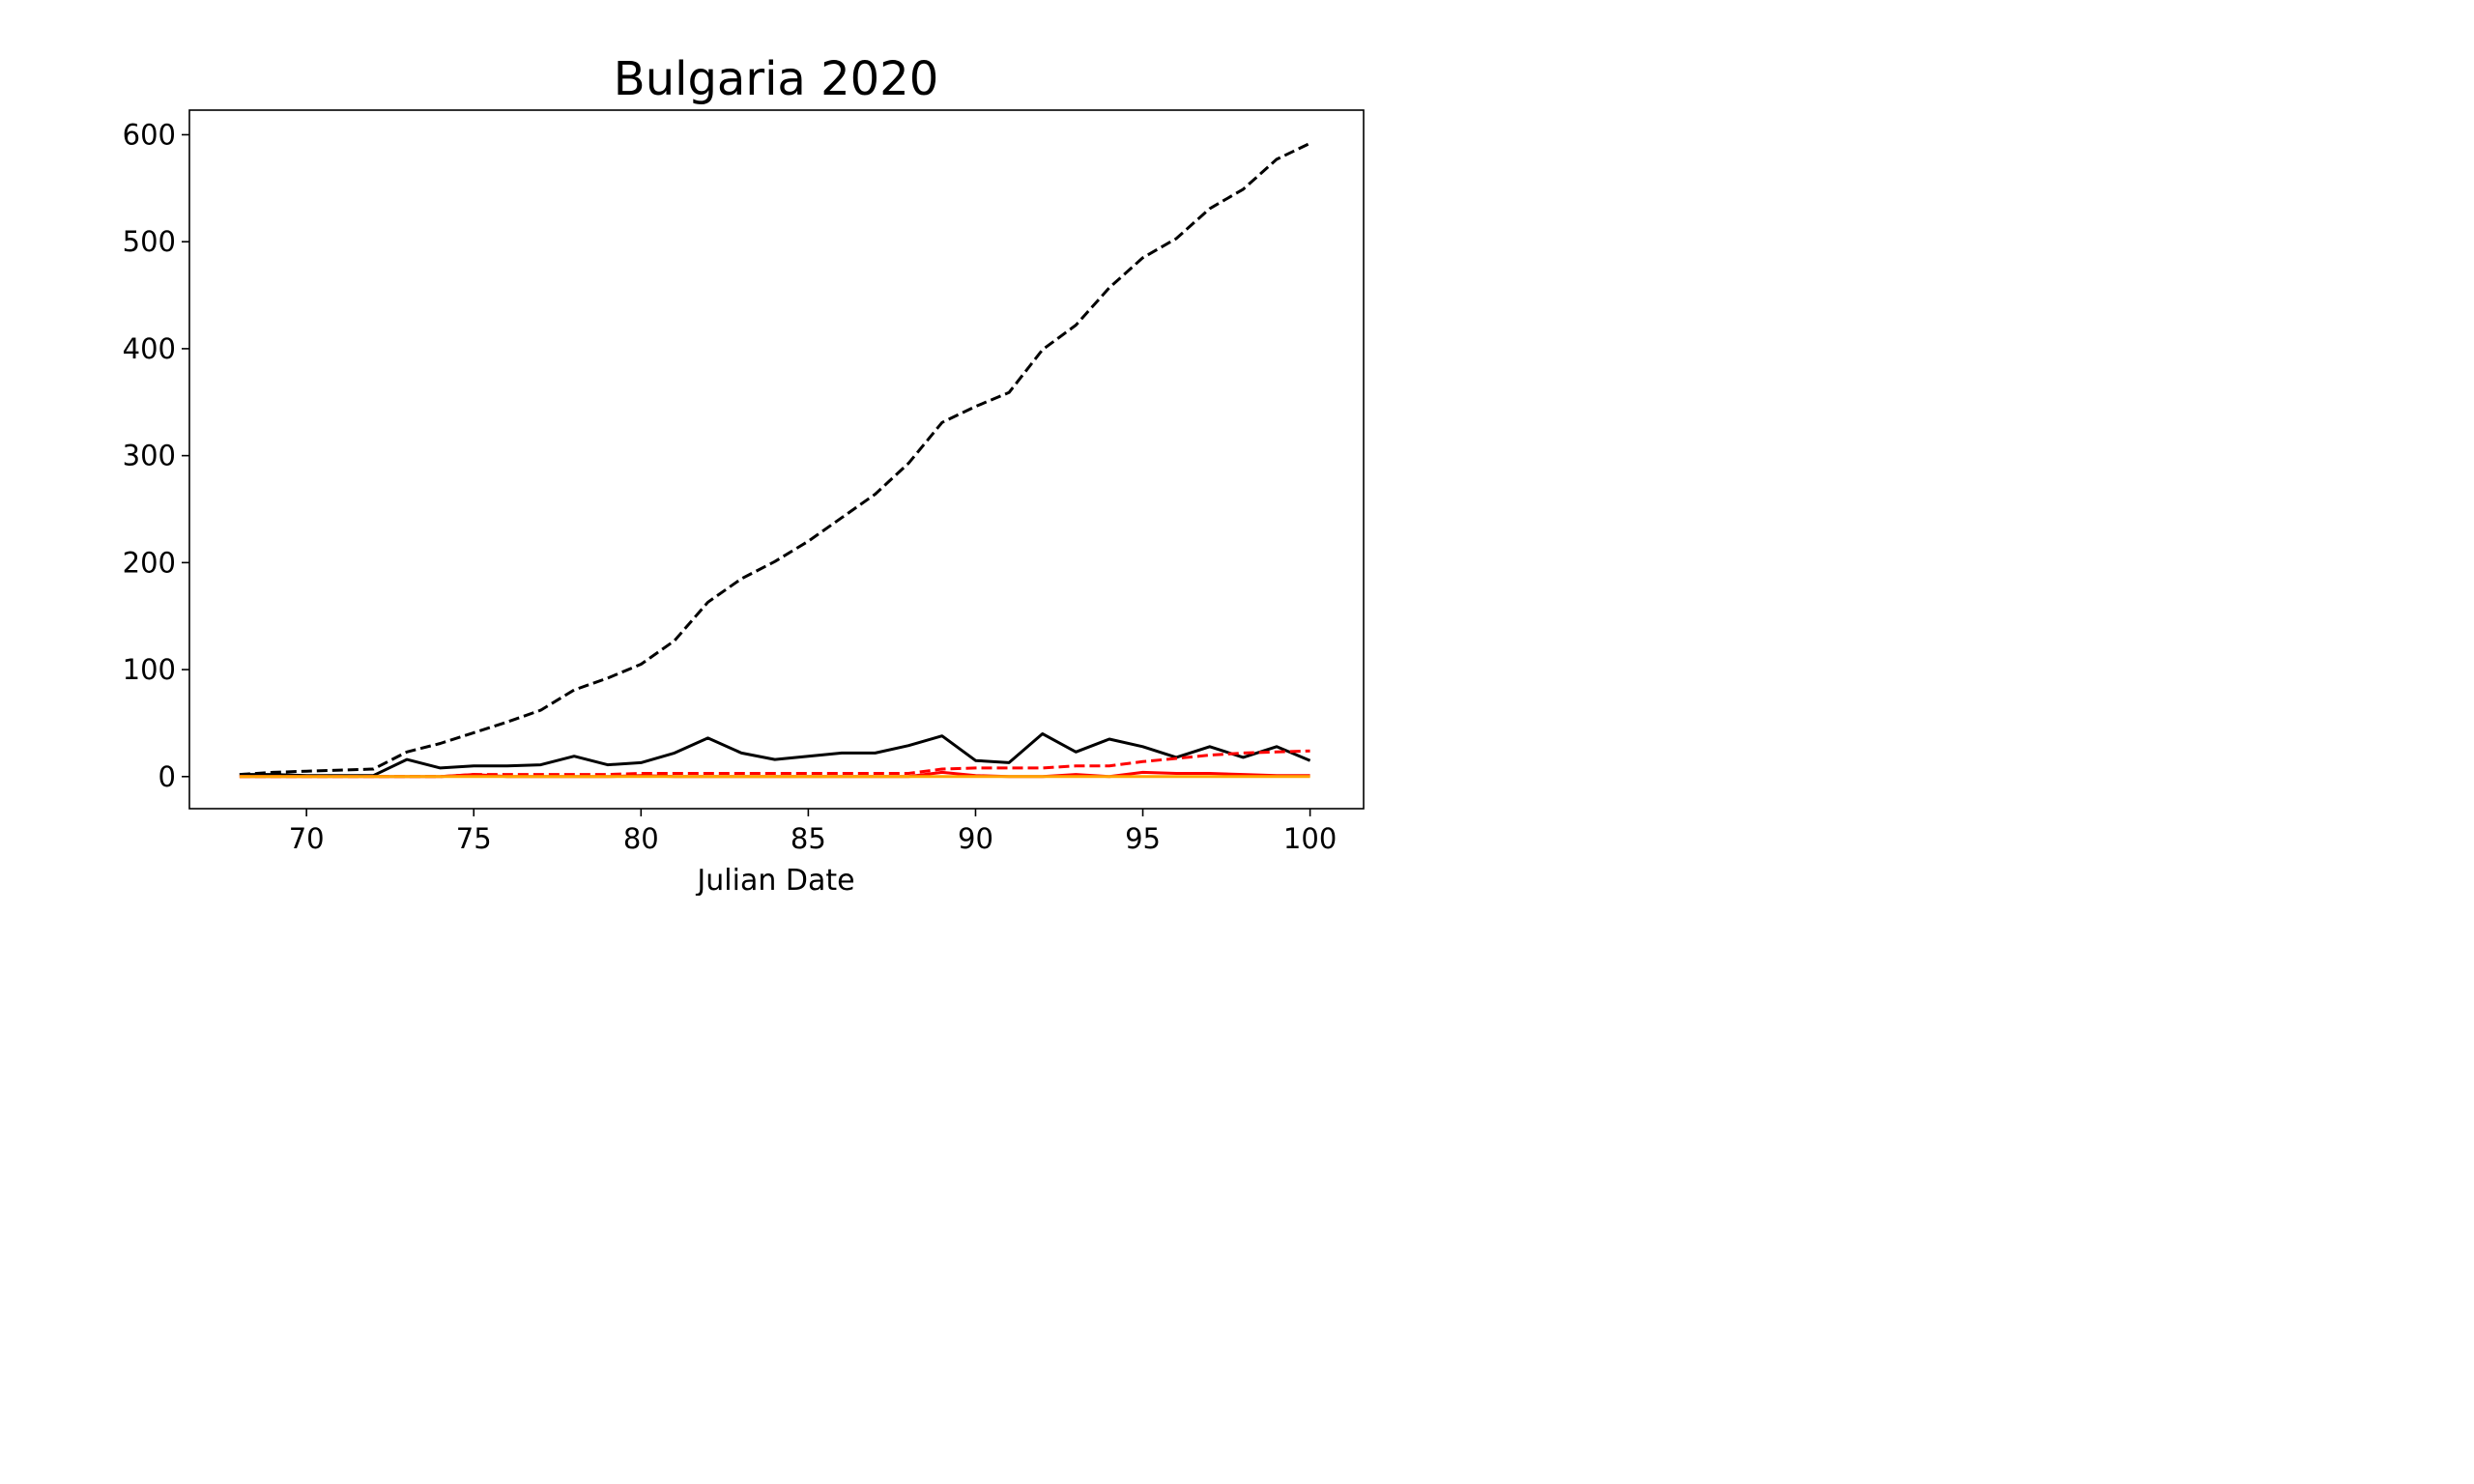 The image size is (2474, 1484). Describe the element at coordinates (149, 134) in the screenshot. I see `y-tick-label: 600` at that location.